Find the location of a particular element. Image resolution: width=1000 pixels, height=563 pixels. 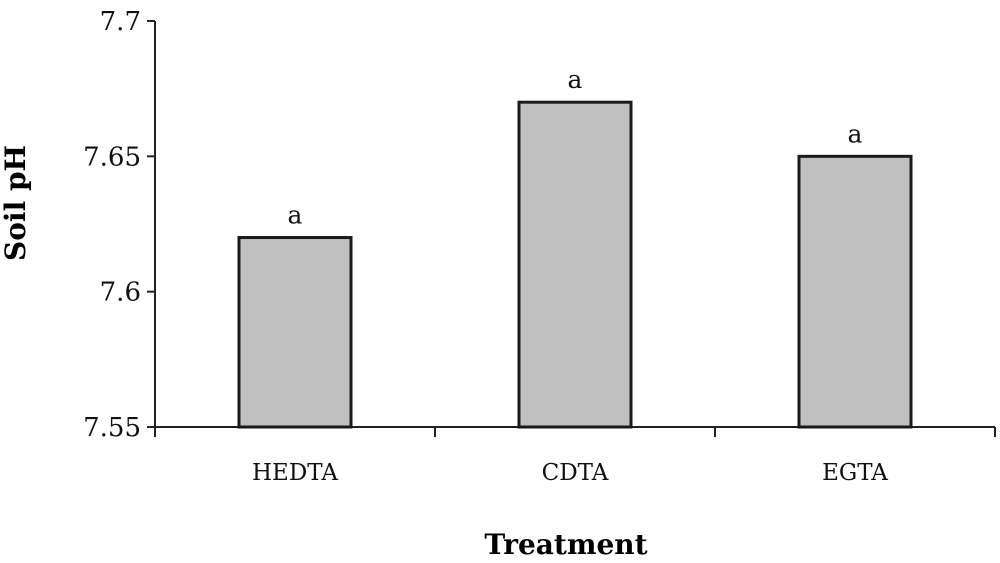

y-tick-label: 7.6 is located at coordinates (120, 293).